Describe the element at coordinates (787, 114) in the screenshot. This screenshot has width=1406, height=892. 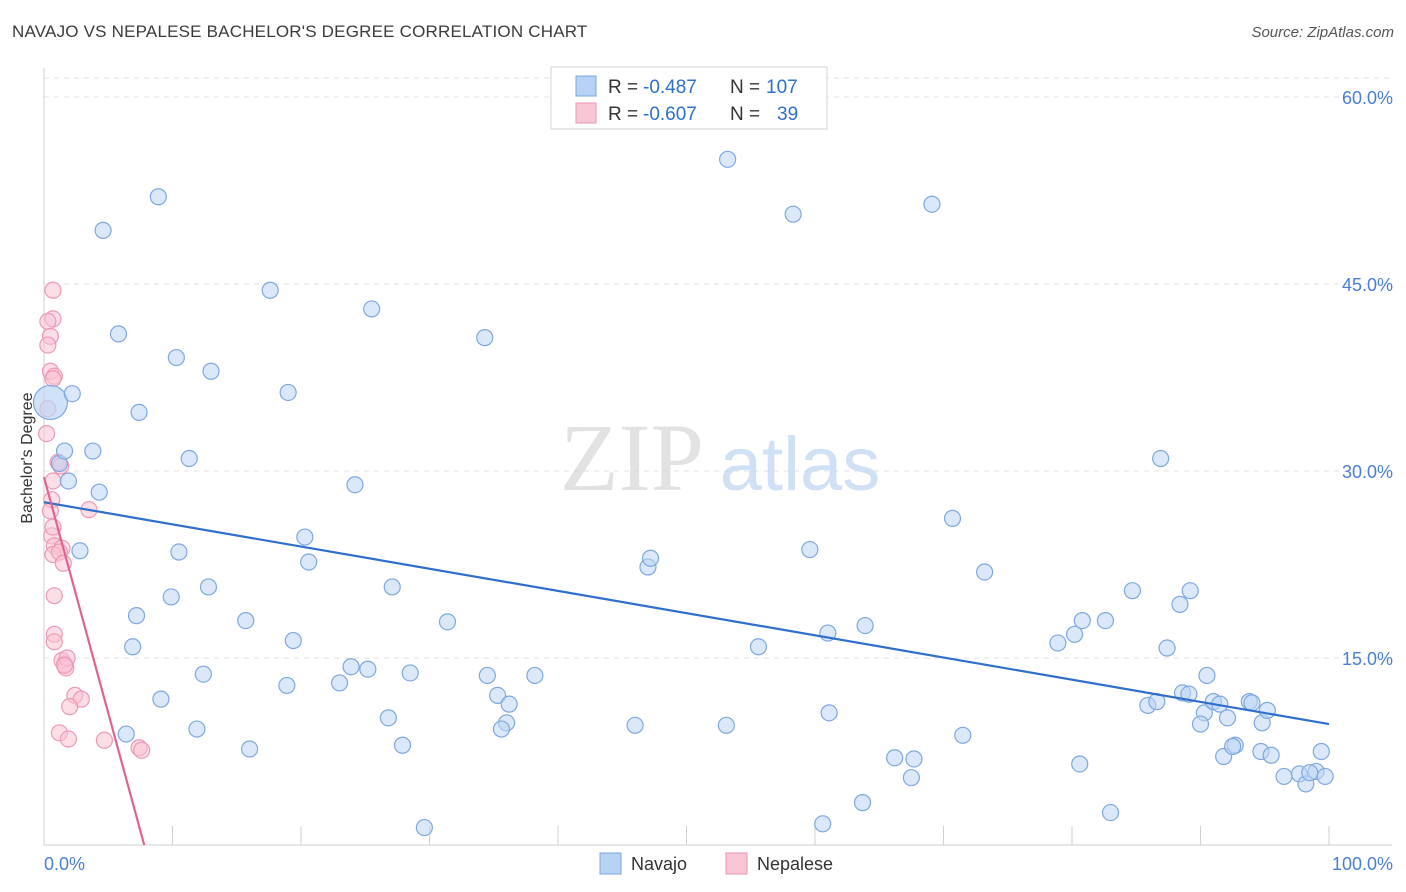
I see `legend-top-nepalese-n-value: 39` at that location.